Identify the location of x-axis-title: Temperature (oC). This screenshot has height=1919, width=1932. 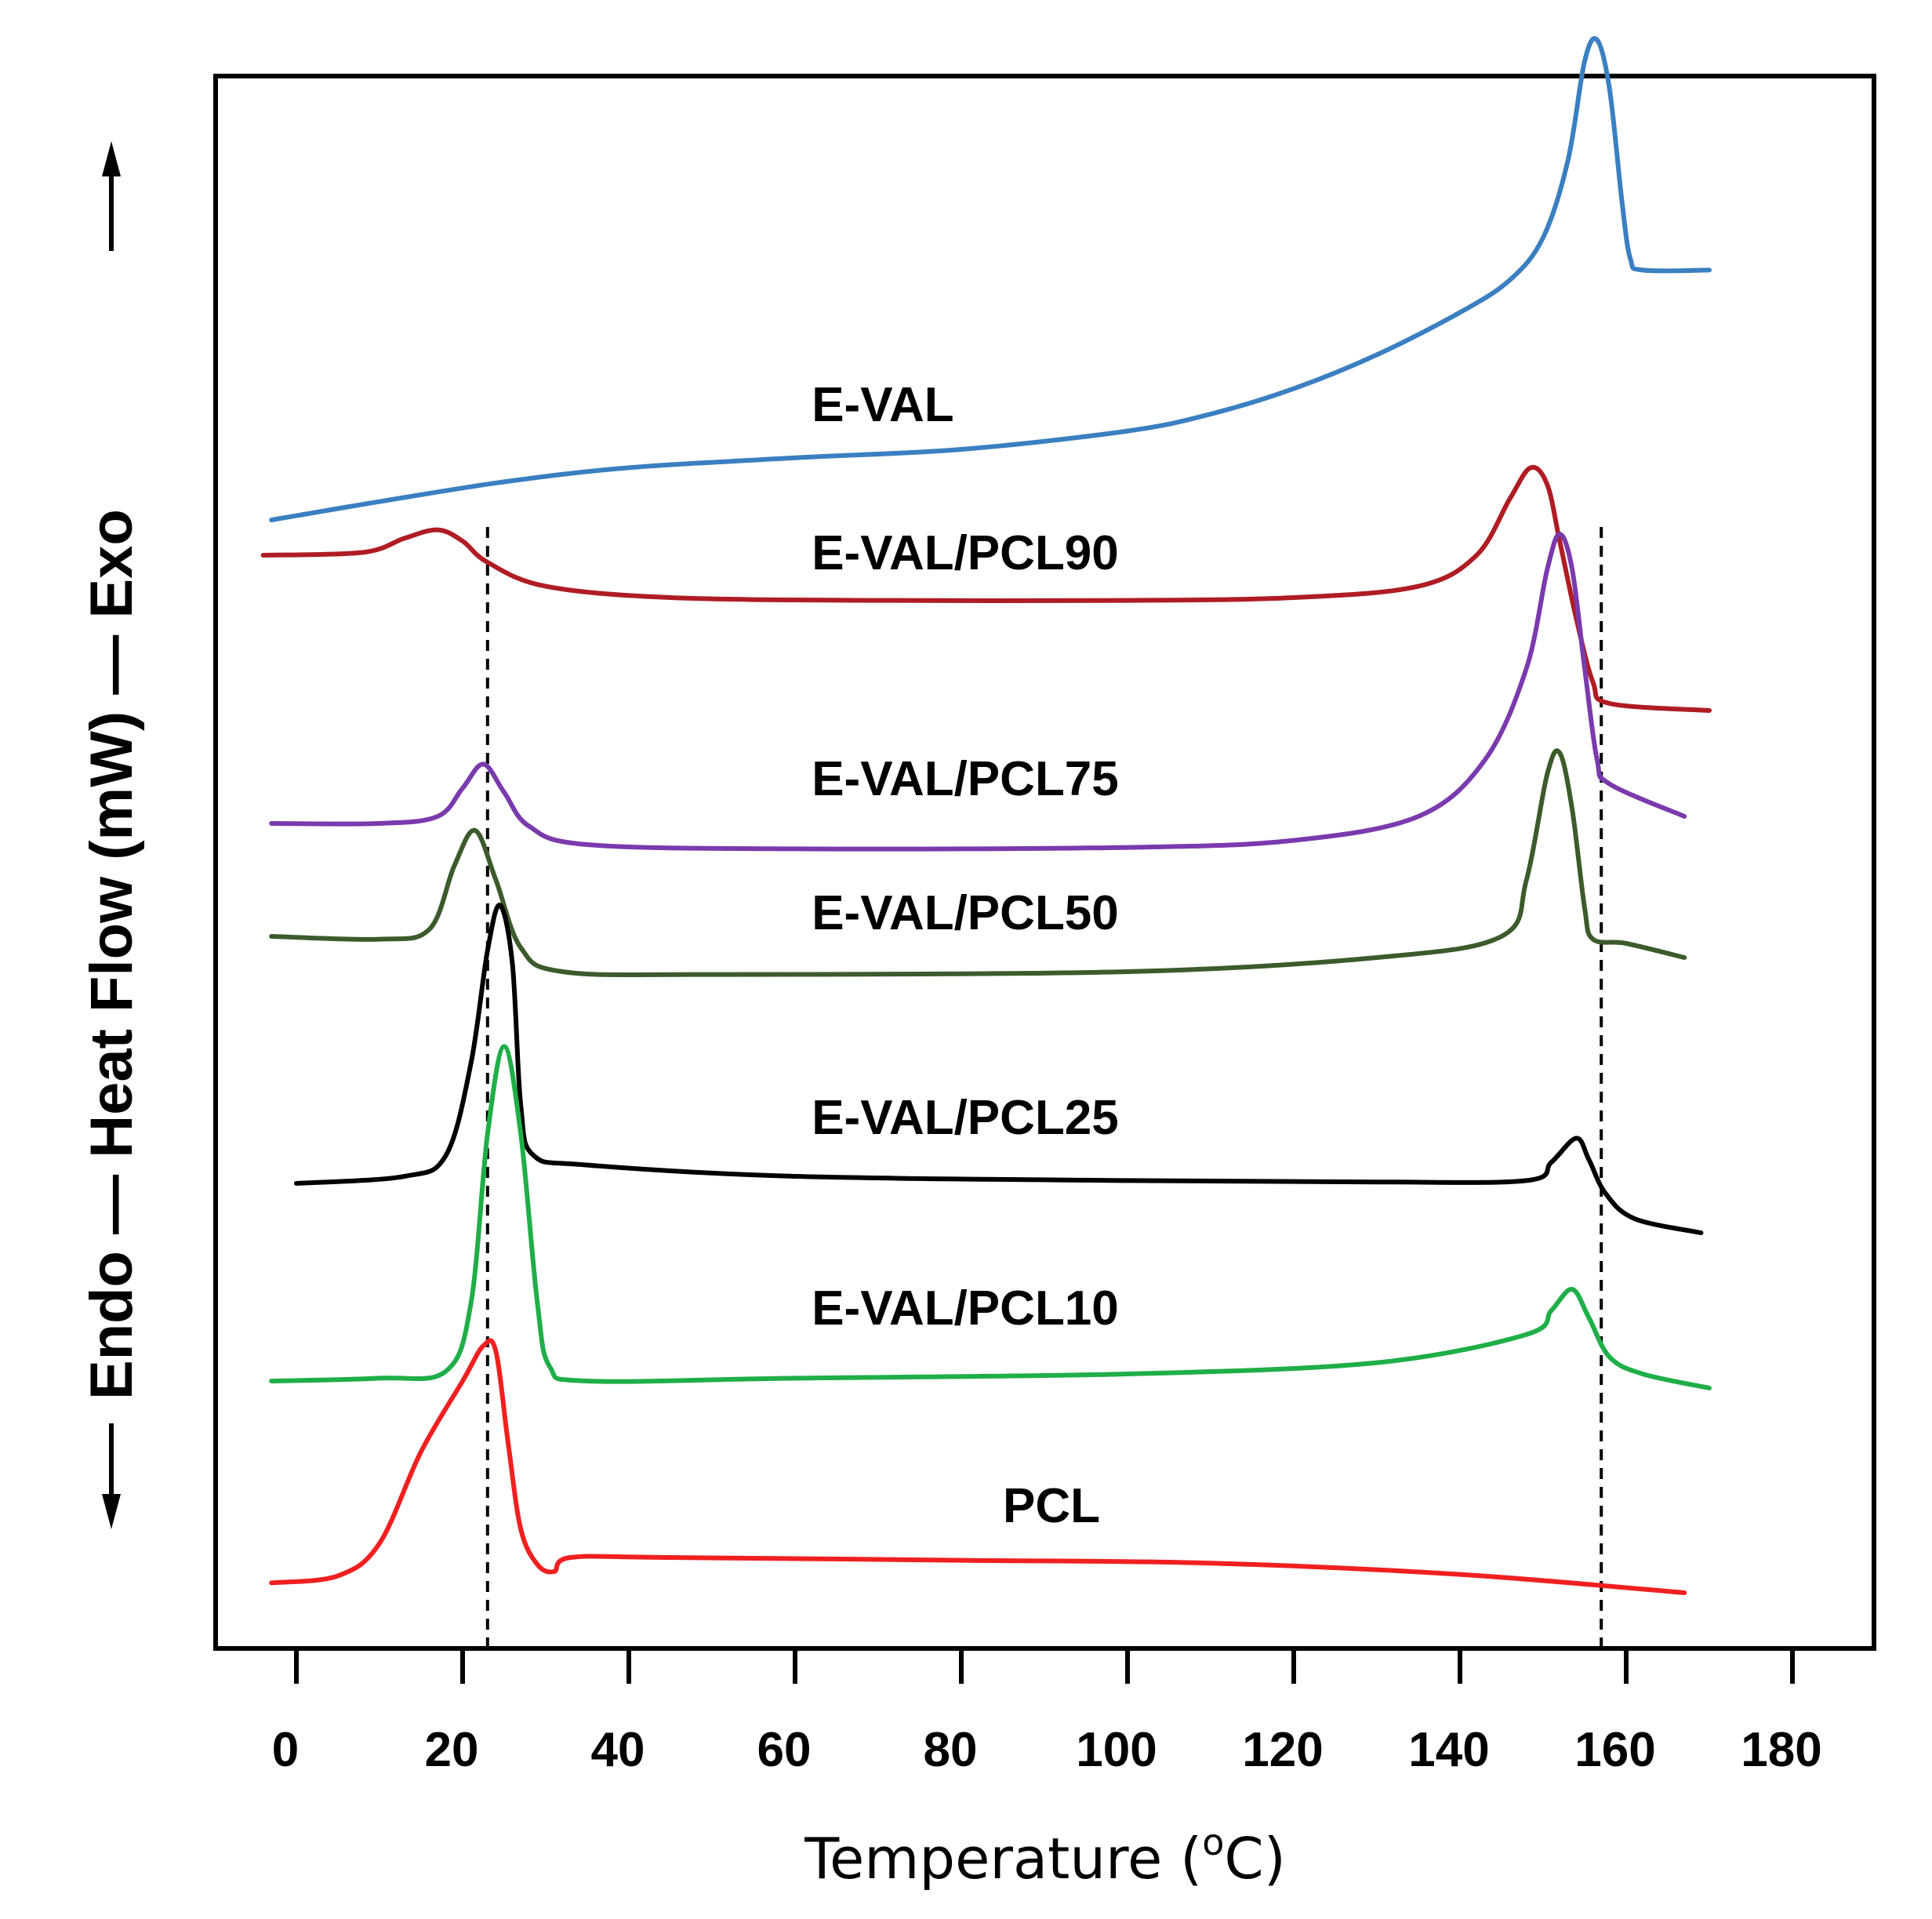
(1045, 1856).